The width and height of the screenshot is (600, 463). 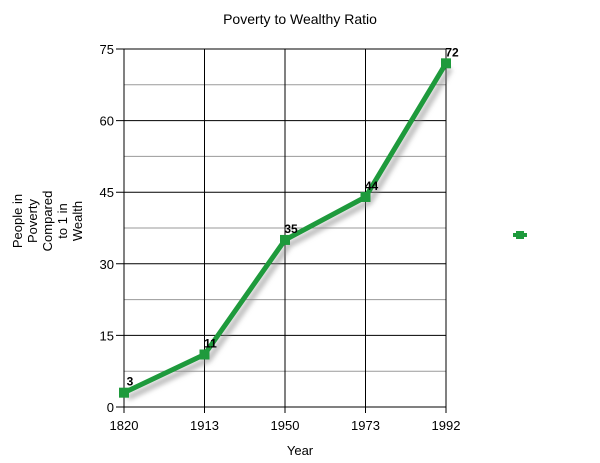 I want to click on legend, so click(x=522, y=236).